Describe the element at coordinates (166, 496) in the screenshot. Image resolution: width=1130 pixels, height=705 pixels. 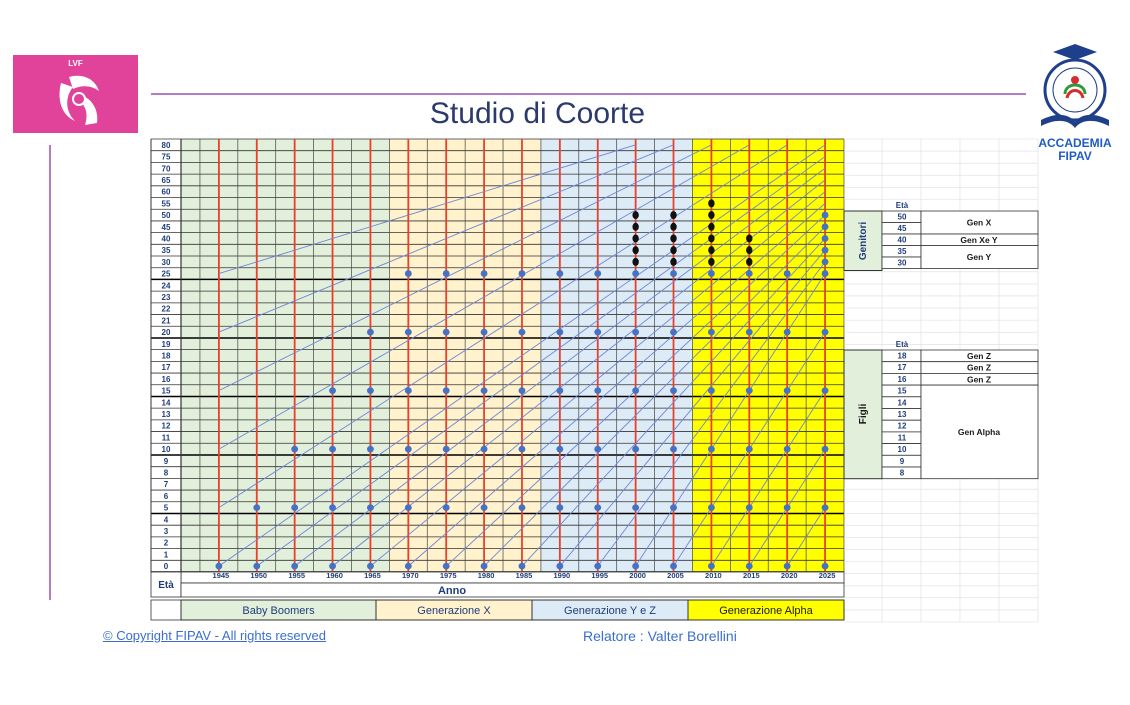
I see `y-tick-label: 6` at that location.